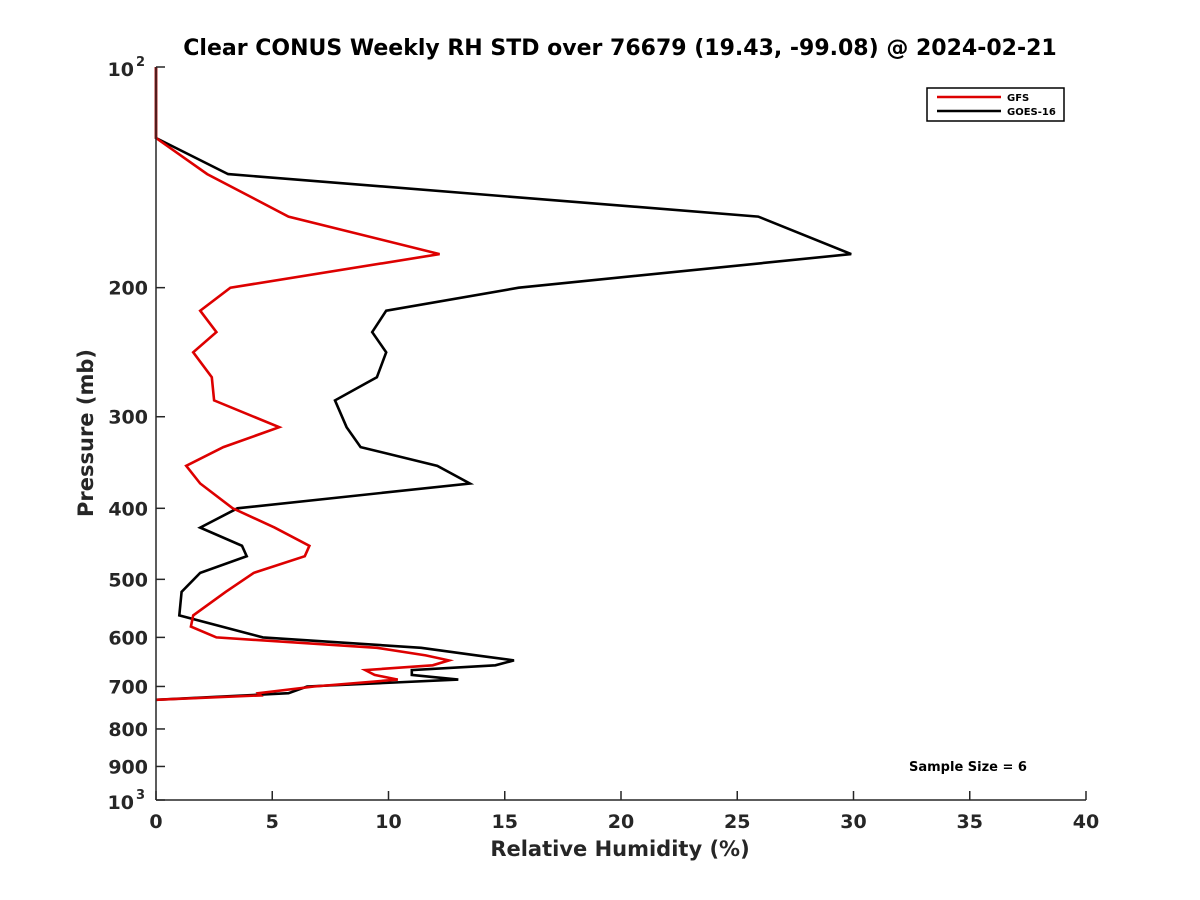 The height and width of the screenshot is (900, 1200). I want to click on y-axis-label: Pressure (mb), so click(86, 433).